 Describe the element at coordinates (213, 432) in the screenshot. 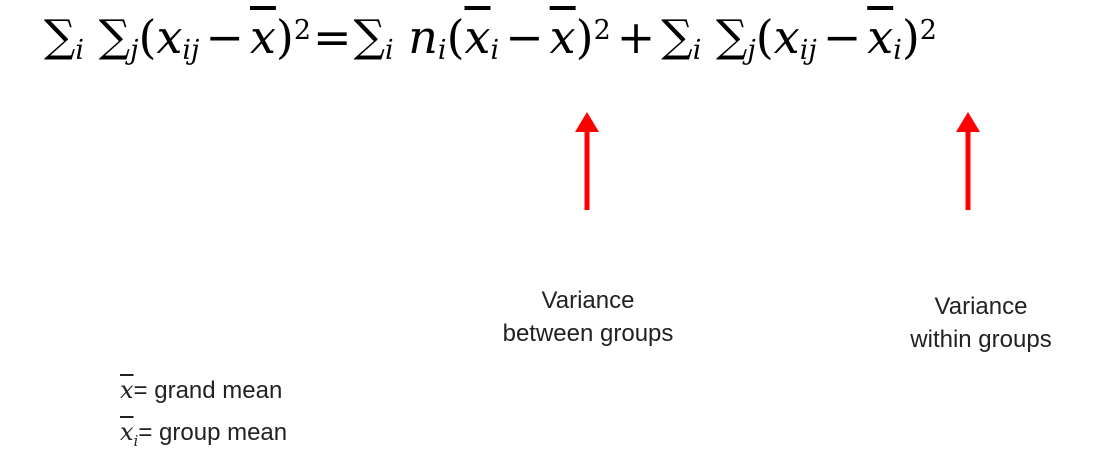

I see `legend-text: = group mean` at that location.